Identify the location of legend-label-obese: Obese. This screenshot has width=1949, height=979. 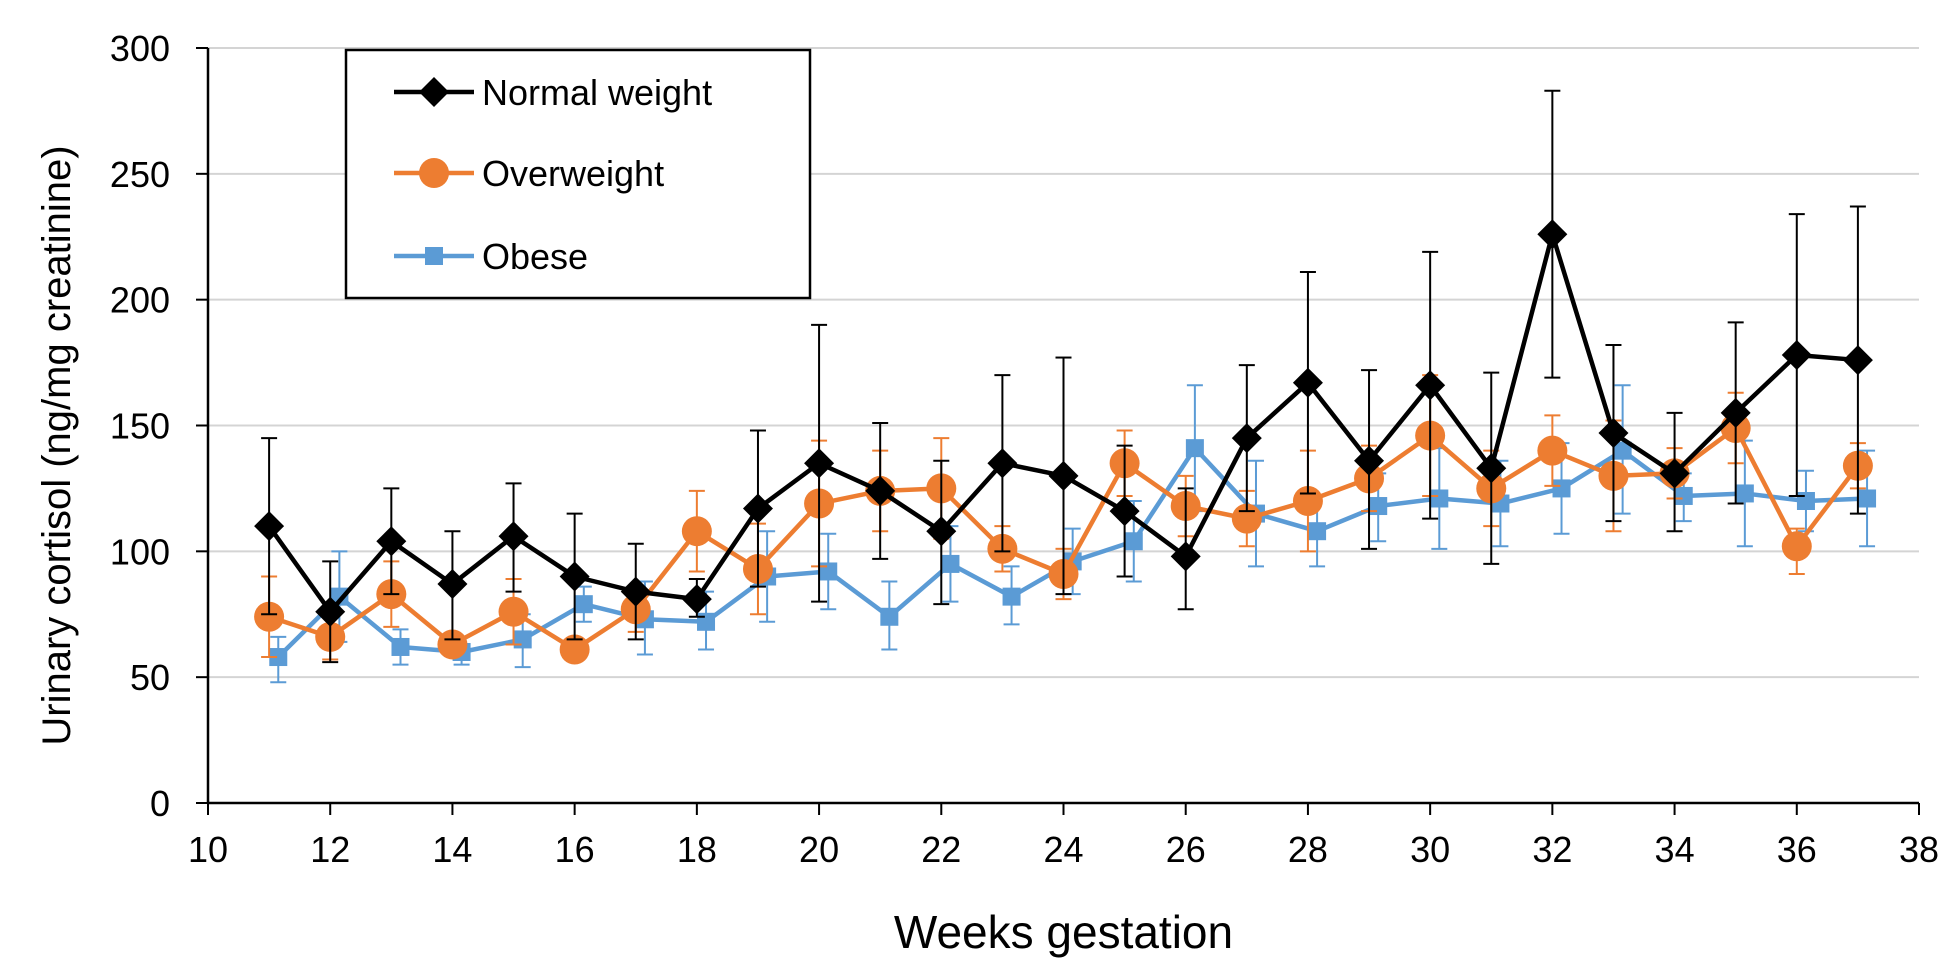
(535, 256).